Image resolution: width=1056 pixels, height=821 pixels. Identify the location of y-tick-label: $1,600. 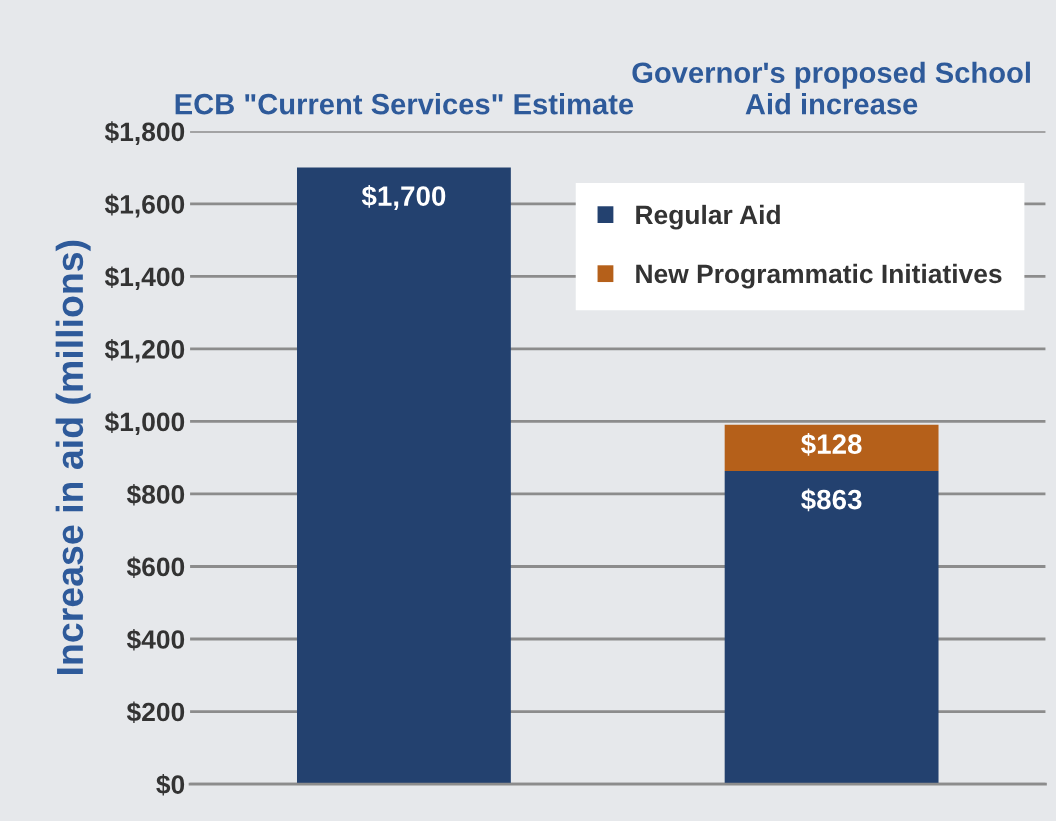
(144, 205).